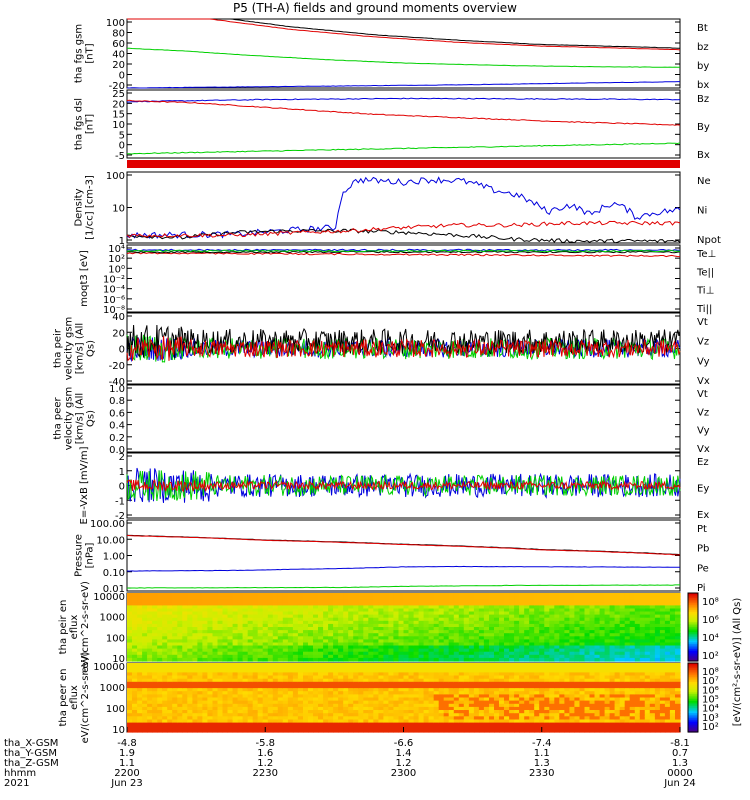 The image size is (750, 800). Describe the element at coordinates (118, 94) in the screenshot. I see `y-tick-label: 25` at that location.